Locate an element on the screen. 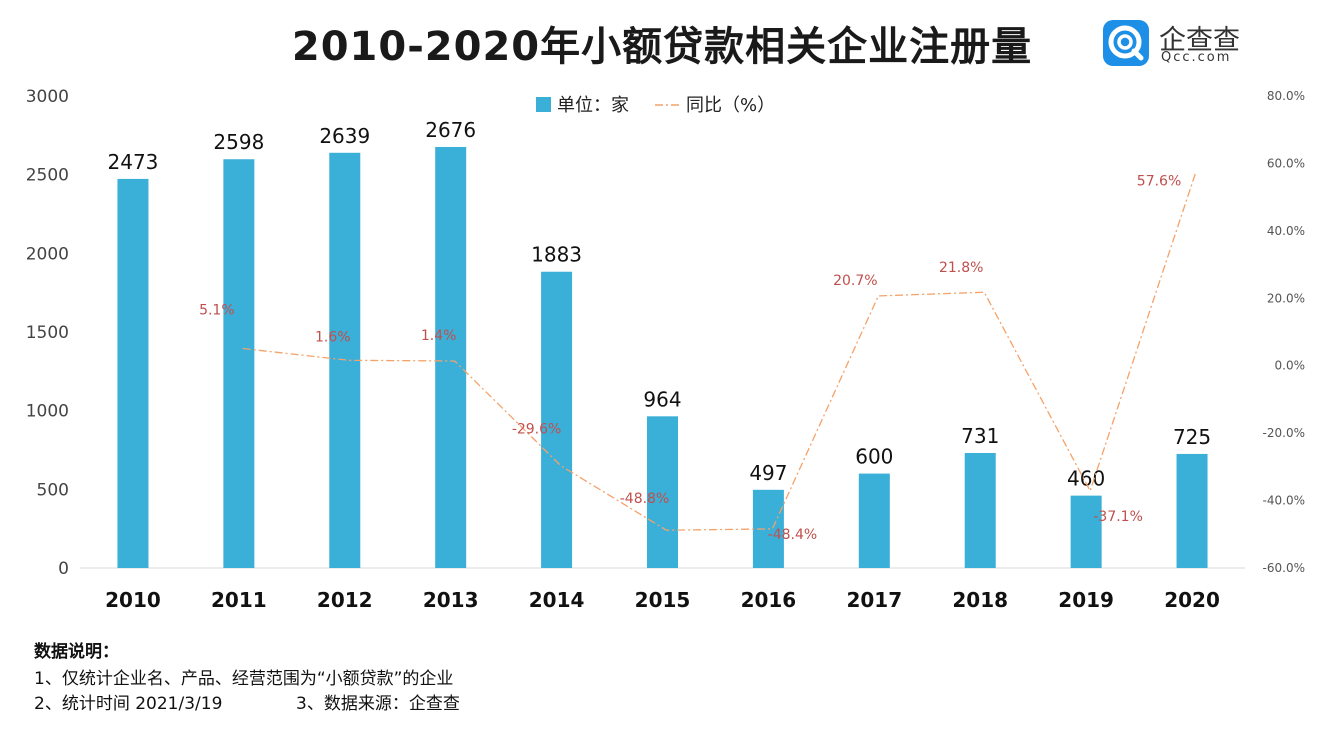 This screenshot has height=733, width=1324. brand-logo: 企查查 Qcc.com is located at coordinates (1183, 44).